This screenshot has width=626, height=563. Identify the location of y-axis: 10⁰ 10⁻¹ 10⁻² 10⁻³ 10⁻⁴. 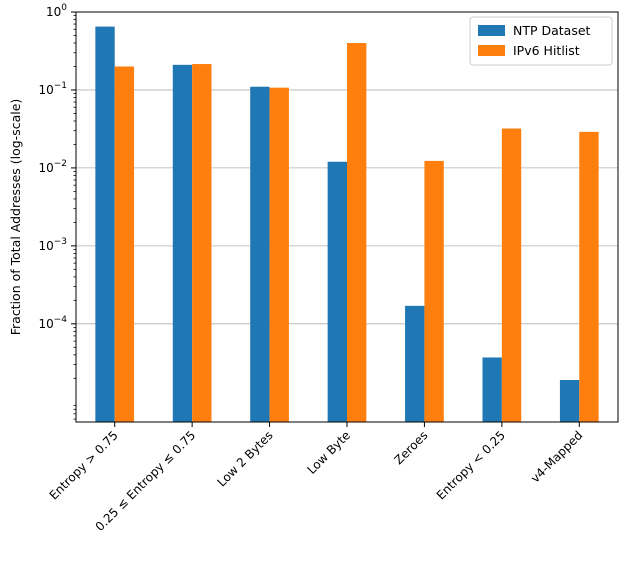
(57, 211).